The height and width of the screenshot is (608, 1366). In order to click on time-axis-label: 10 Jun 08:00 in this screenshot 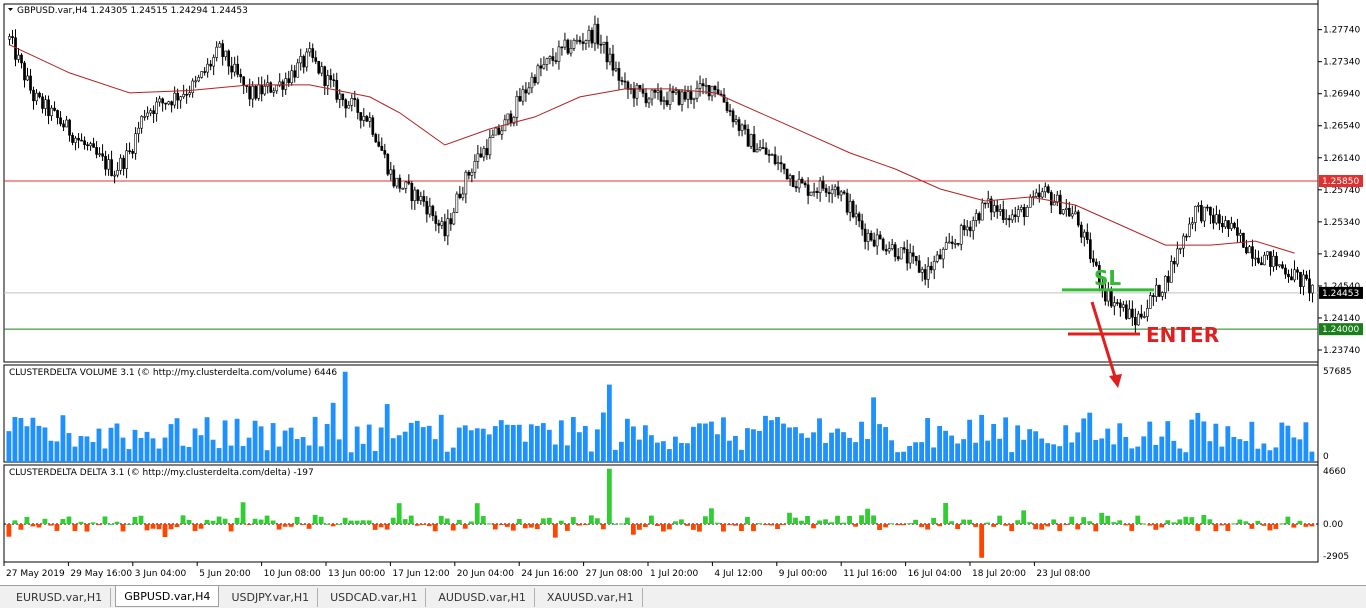, I will do `click(292, 574)`.